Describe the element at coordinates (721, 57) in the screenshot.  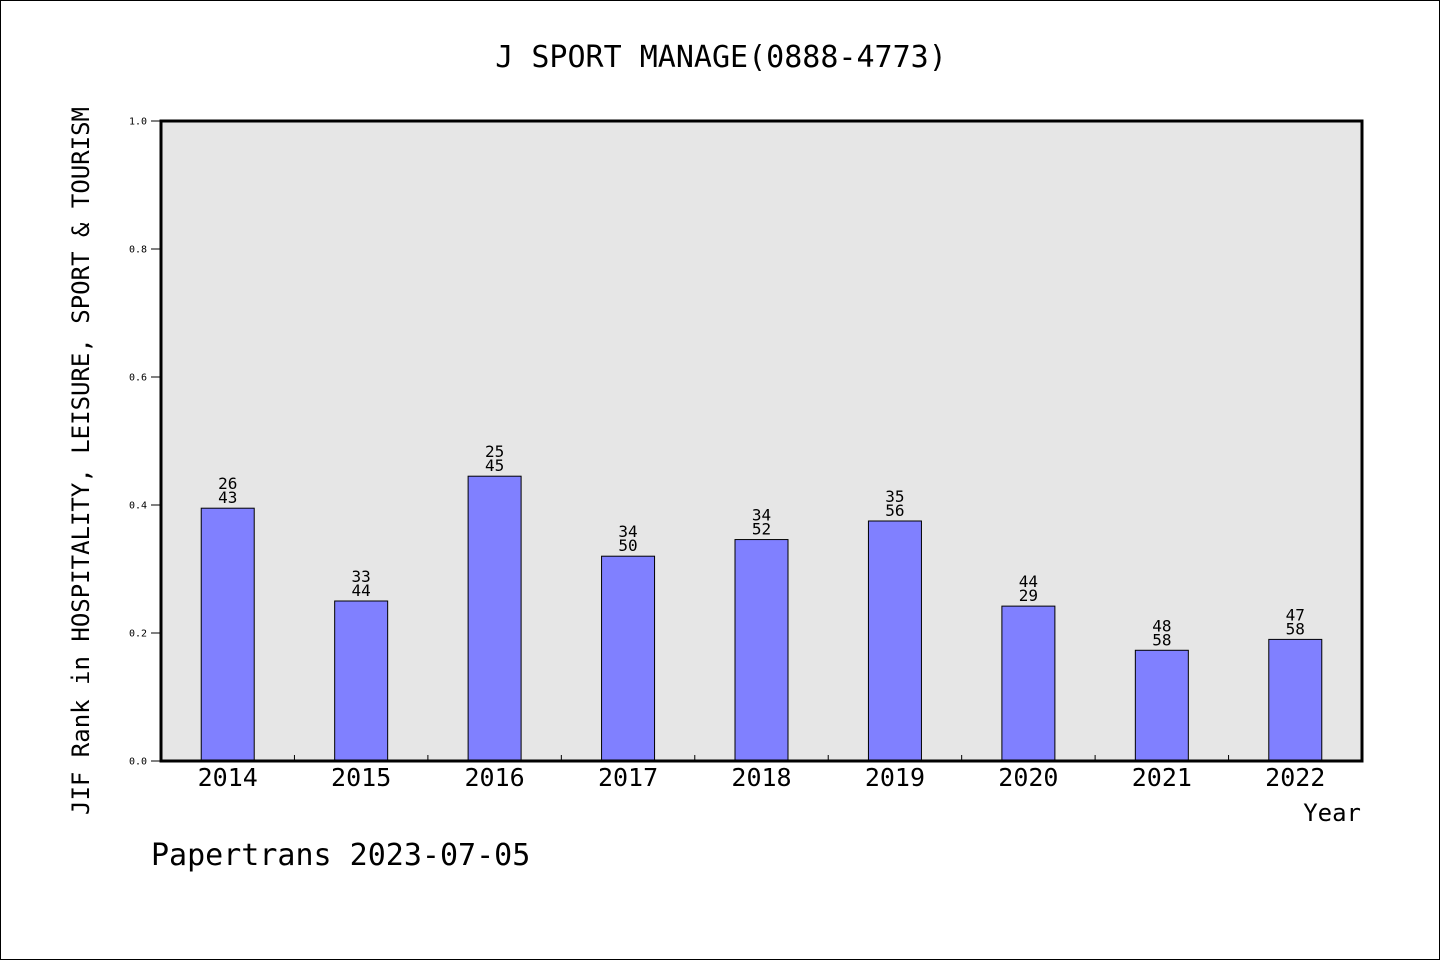
I see `chart-title: J SPORT MANAGE(0888-4773)` at that location.